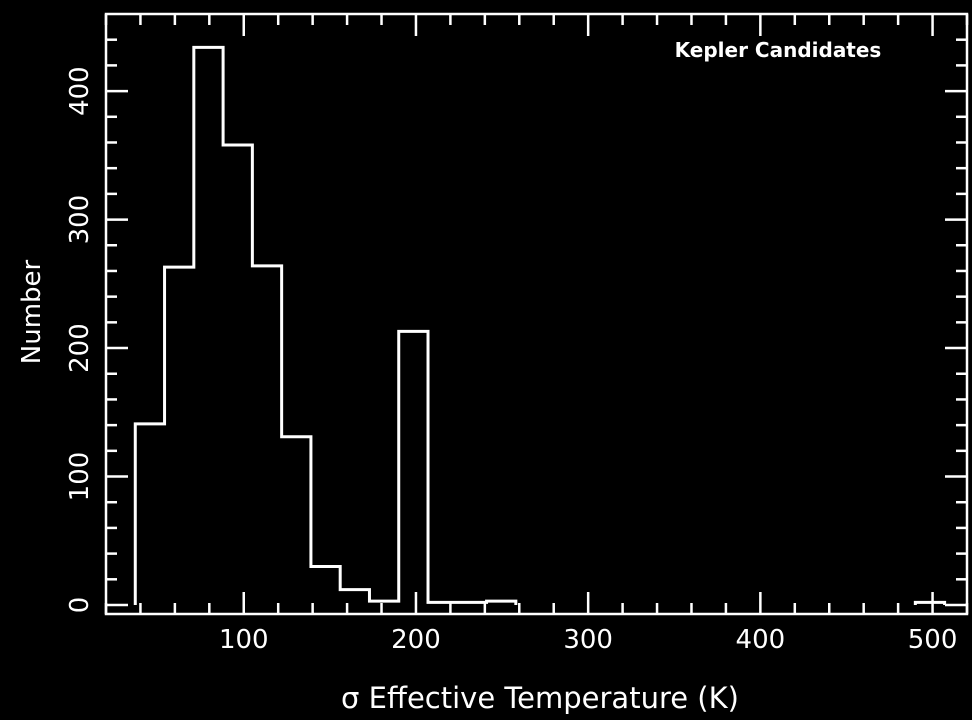 The height and width of the screenshot is (720, 972). I want to click on y-axis-label: Number, so click(32, 311).